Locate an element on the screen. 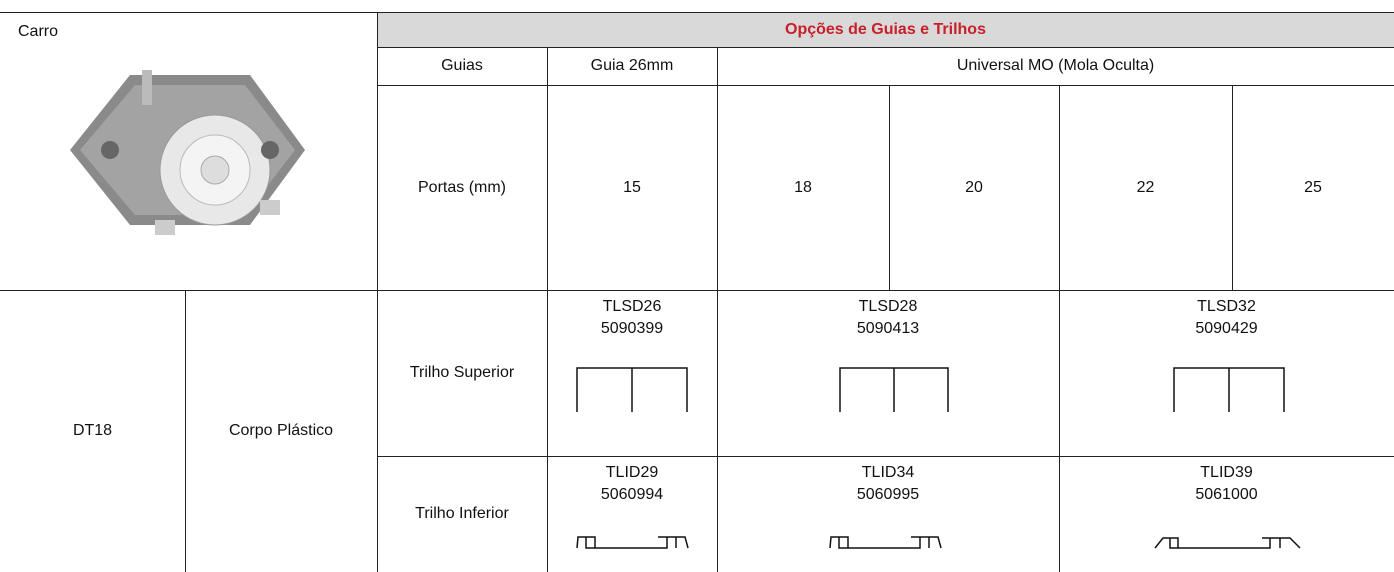 The height and width of the screenshot is (572, 1394). rail-code-text: 5060995 is located at coordinates (888, 494).